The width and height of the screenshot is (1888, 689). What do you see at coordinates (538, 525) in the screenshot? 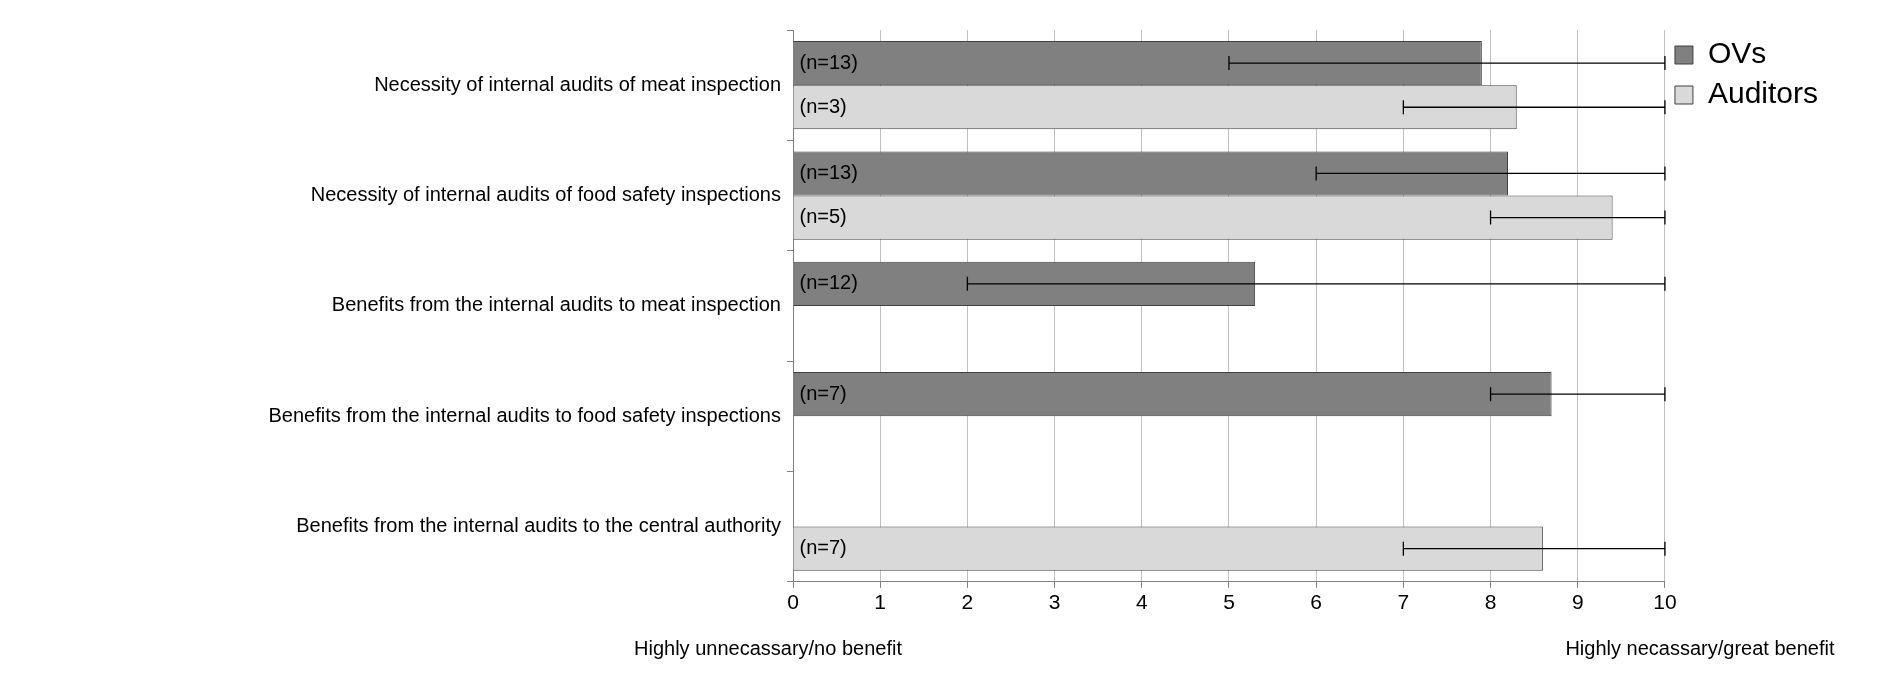
I see `y-tick-label: Benefits from the internal audits to the central authority` at bounding box center [538, 525].